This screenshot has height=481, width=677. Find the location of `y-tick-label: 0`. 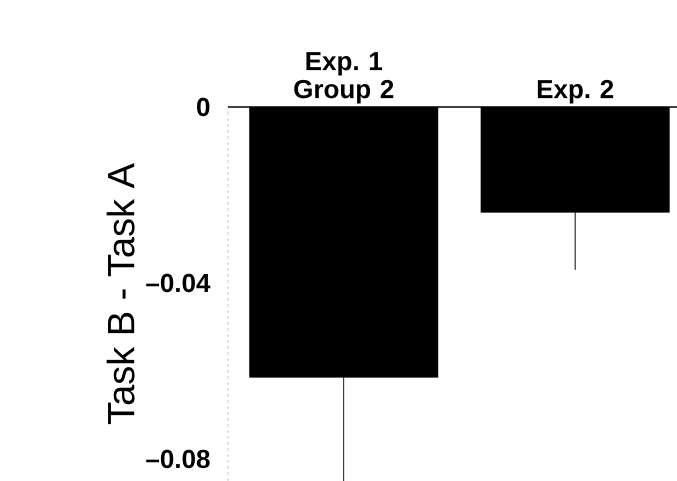

y-tick-label: 0 is located at coordinates (203, 107).